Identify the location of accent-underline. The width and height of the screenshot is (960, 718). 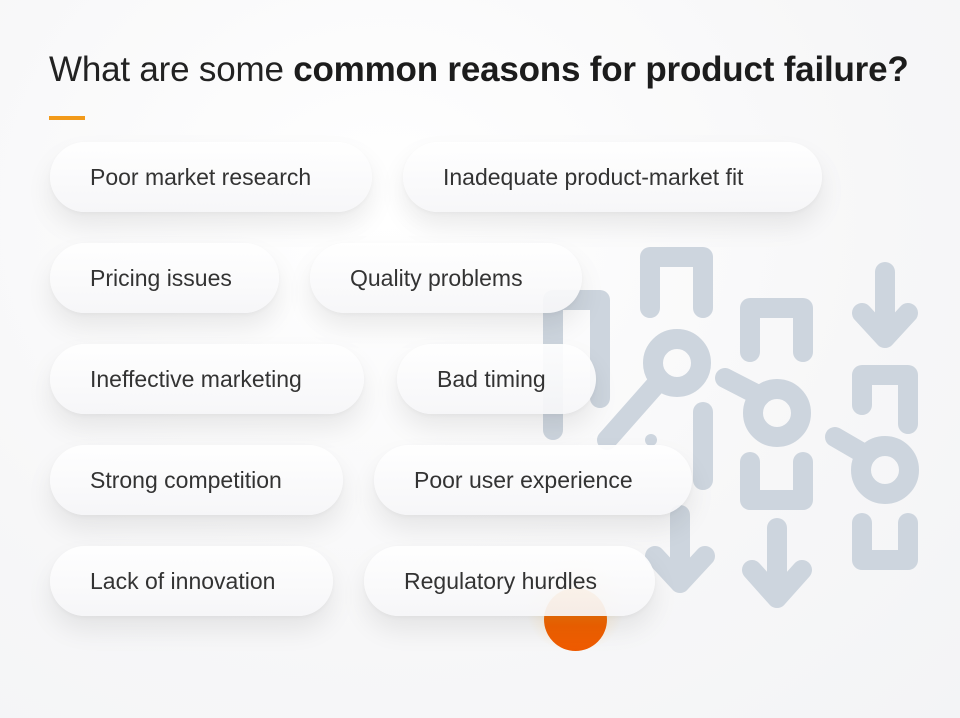
(67, 118).